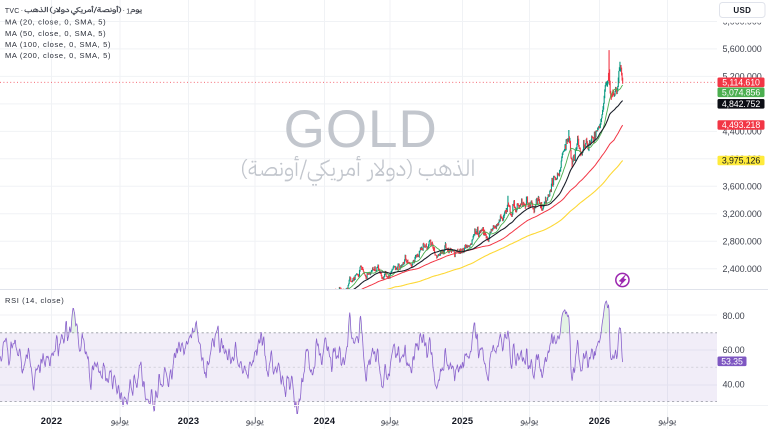 The image size is (768, 429). Describe the element at coordinates (55, 33) in the screenshot. I see `svg-text: MA (50, close, 0, SMA, 5)` at that location.